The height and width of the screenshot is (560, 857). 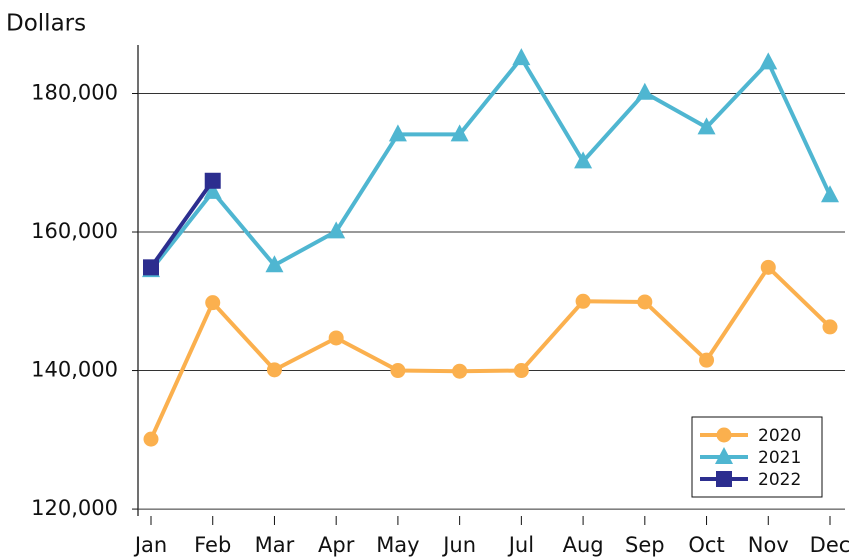 I want to click on x-tick-label: Feb, so click(x=212, y=545).